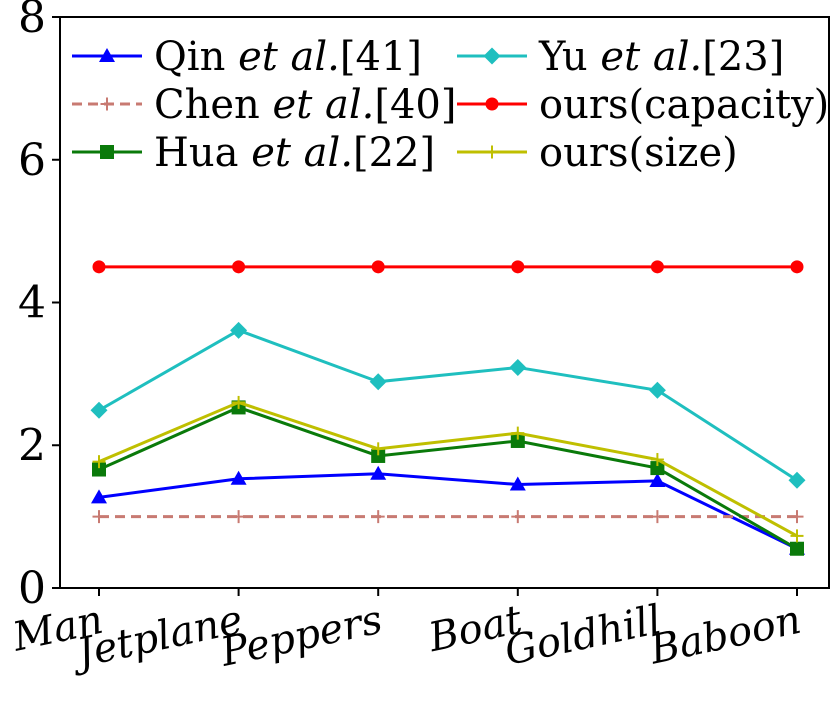  I want to click on legend-entry-3: Yu et al.[23], so click(620, 57).